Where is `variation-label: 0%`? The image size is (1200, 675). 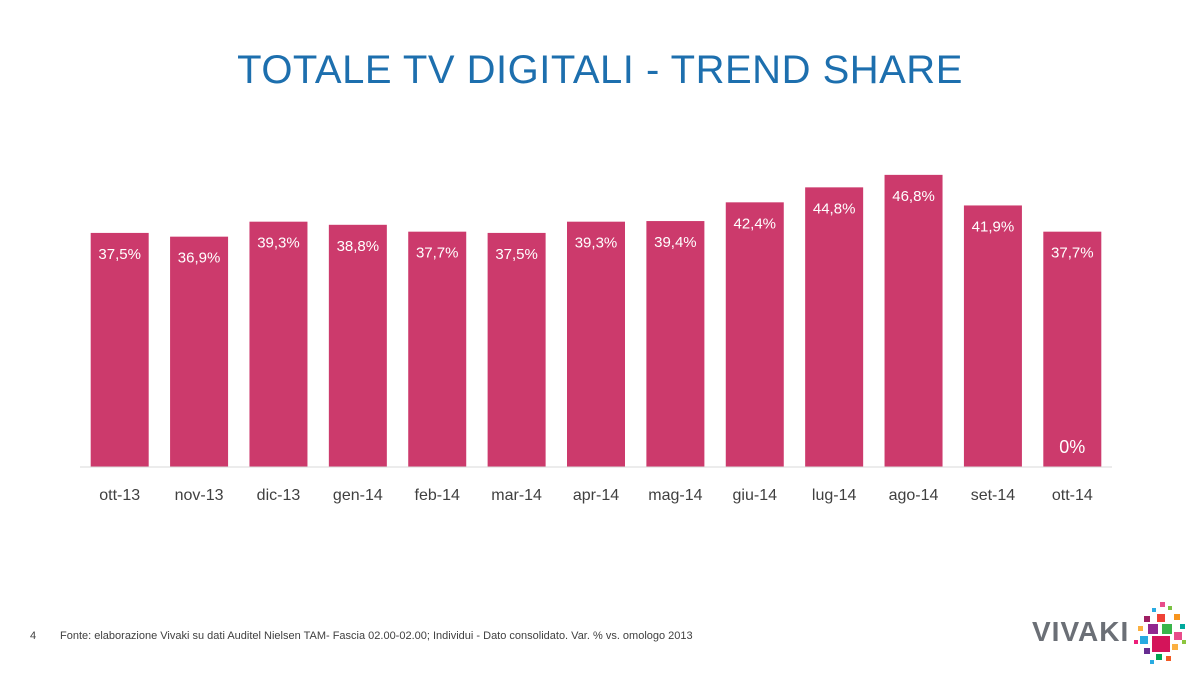
variation-label: 0% is located at coordinates (1072, 447).